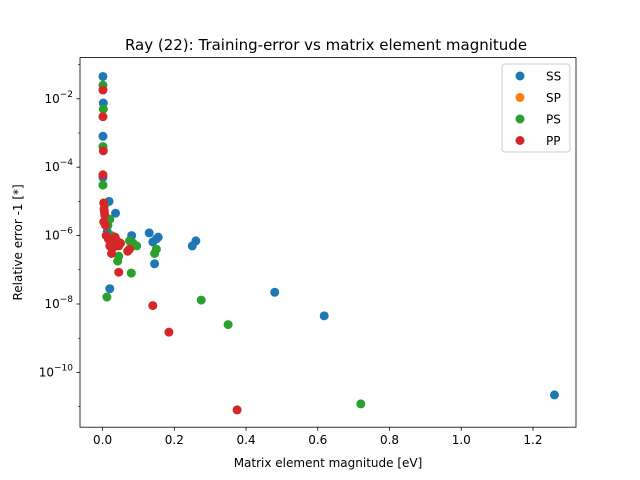 The image size is (640, 480). What do you see at coordinates (18, 242) in the screenshot?
I see `y-axis-label: Relative error -1 [*]` at bounding box center [18, 242].